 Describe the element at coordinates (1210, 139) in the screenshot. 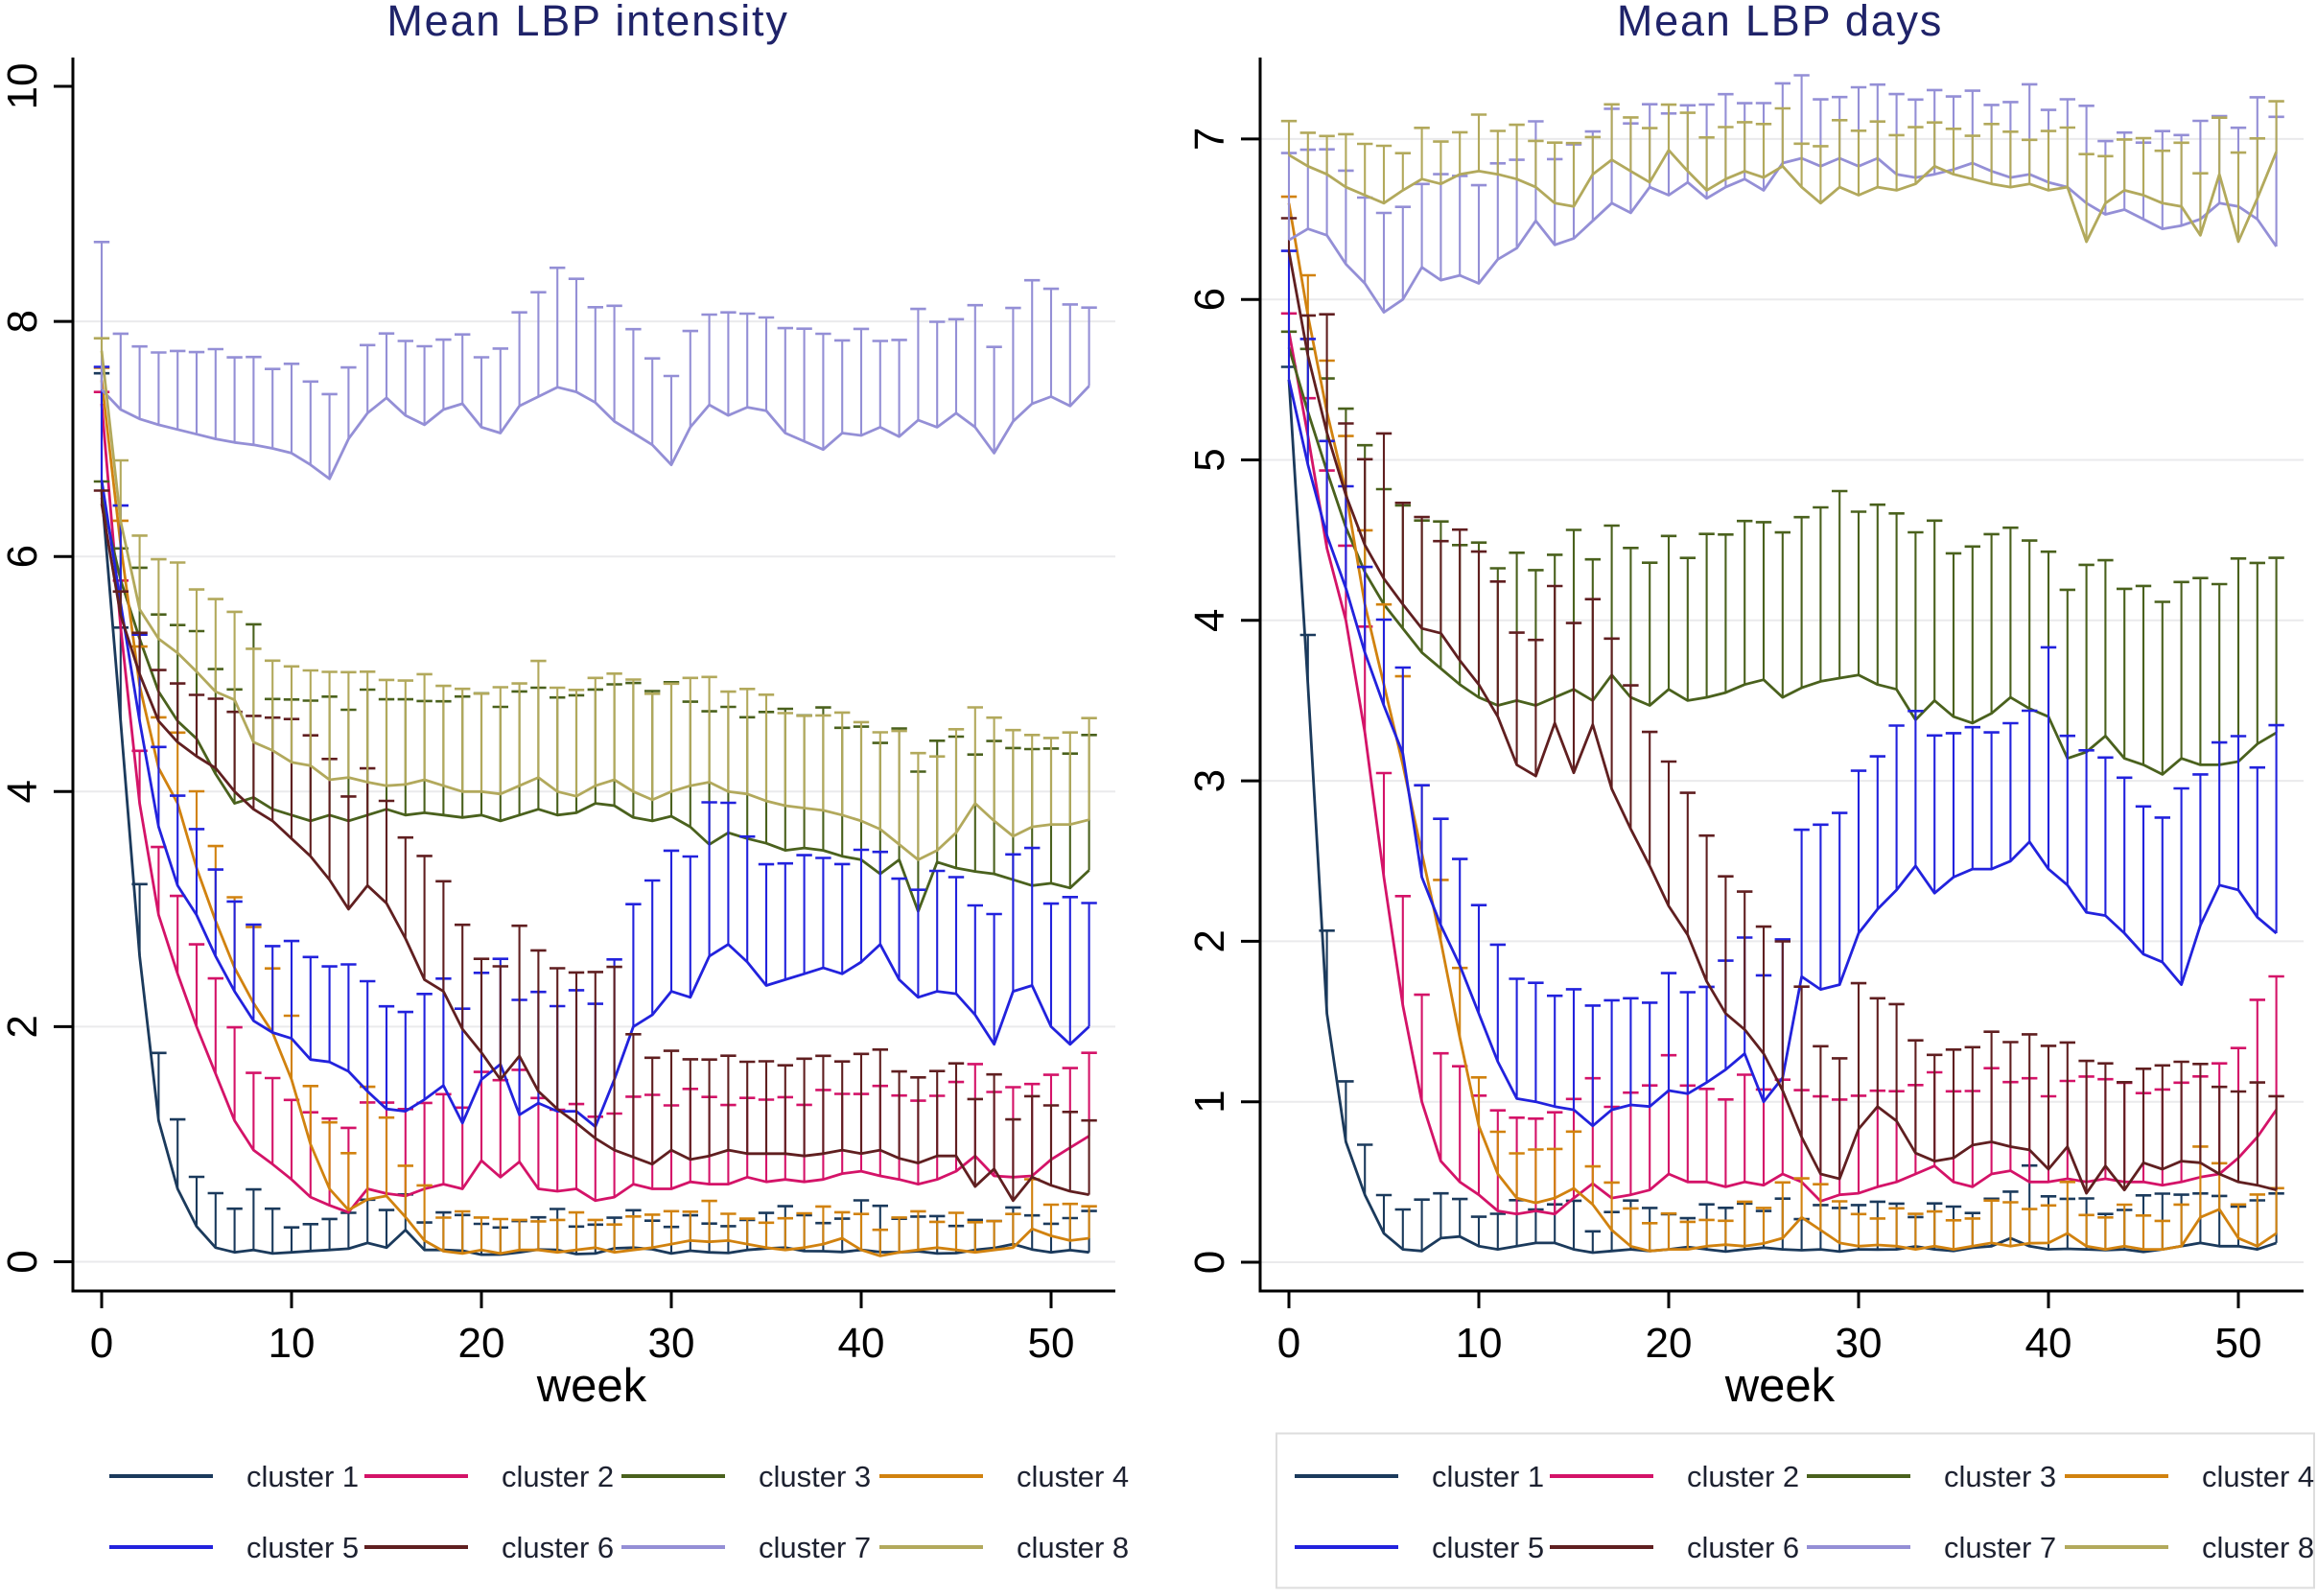

I see `svg-text: 7` at that location.